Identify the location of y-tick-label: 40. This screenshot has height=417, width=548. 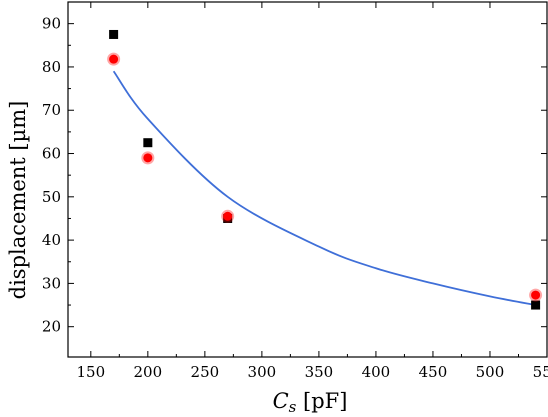
(51, 240).